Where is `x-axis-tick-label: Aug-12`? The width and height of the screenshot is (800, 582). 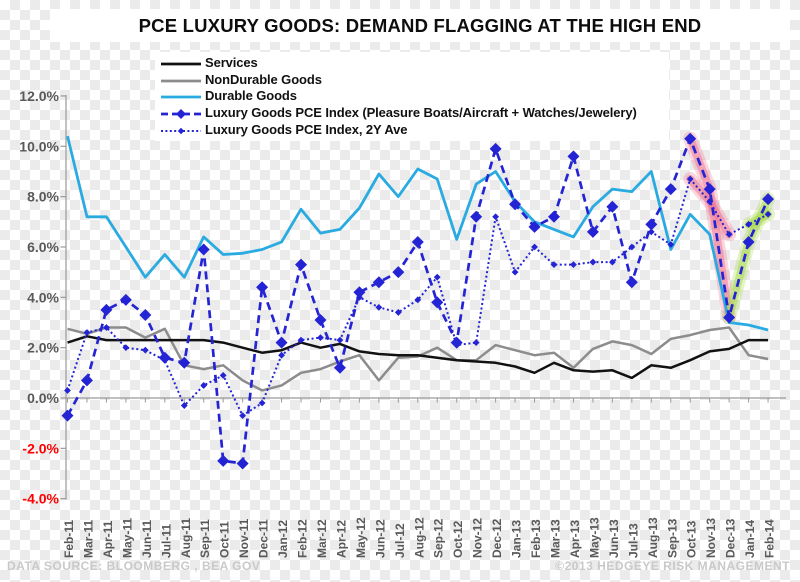
x-axis-tick-label: Aug-12 is located at coordinates (419, 537).